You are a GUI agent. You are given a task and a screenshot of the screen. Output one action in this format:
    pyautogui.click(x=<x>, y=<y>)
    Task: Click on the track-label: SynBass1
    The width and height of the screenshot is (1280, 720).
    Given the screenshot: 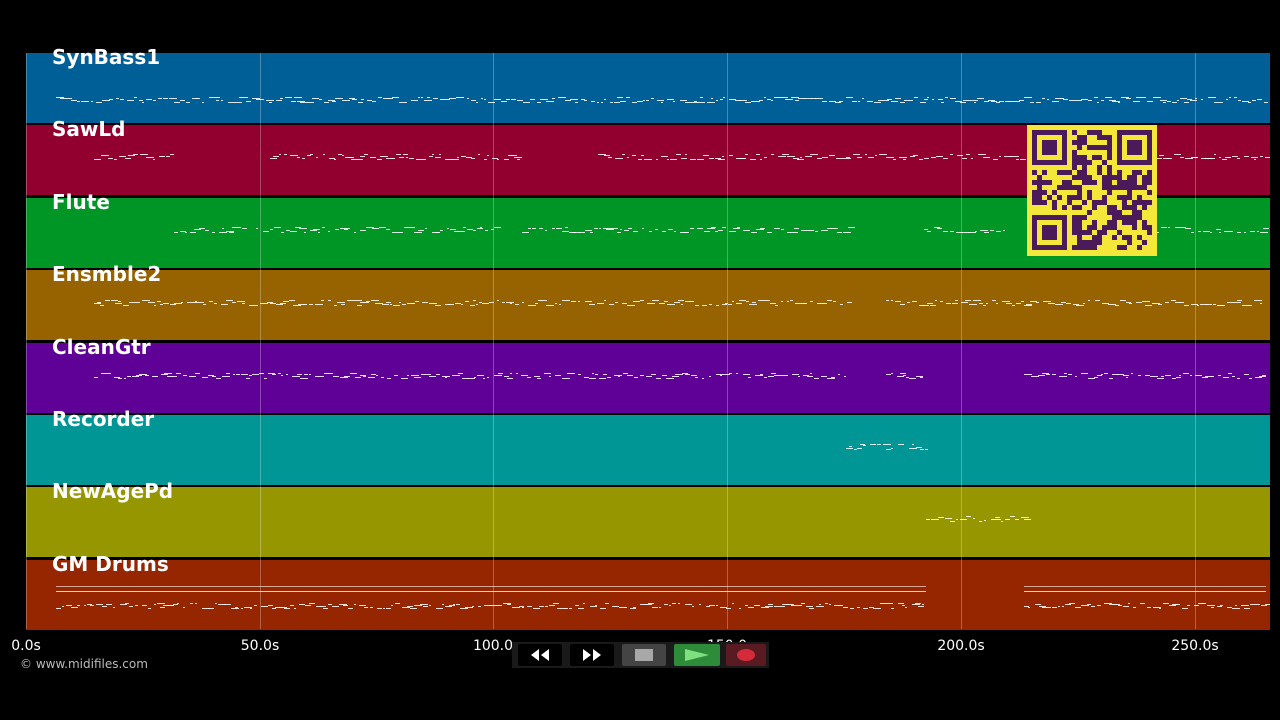 What is the action you would take?
    pyautogui.click(x=106, y=57)
    